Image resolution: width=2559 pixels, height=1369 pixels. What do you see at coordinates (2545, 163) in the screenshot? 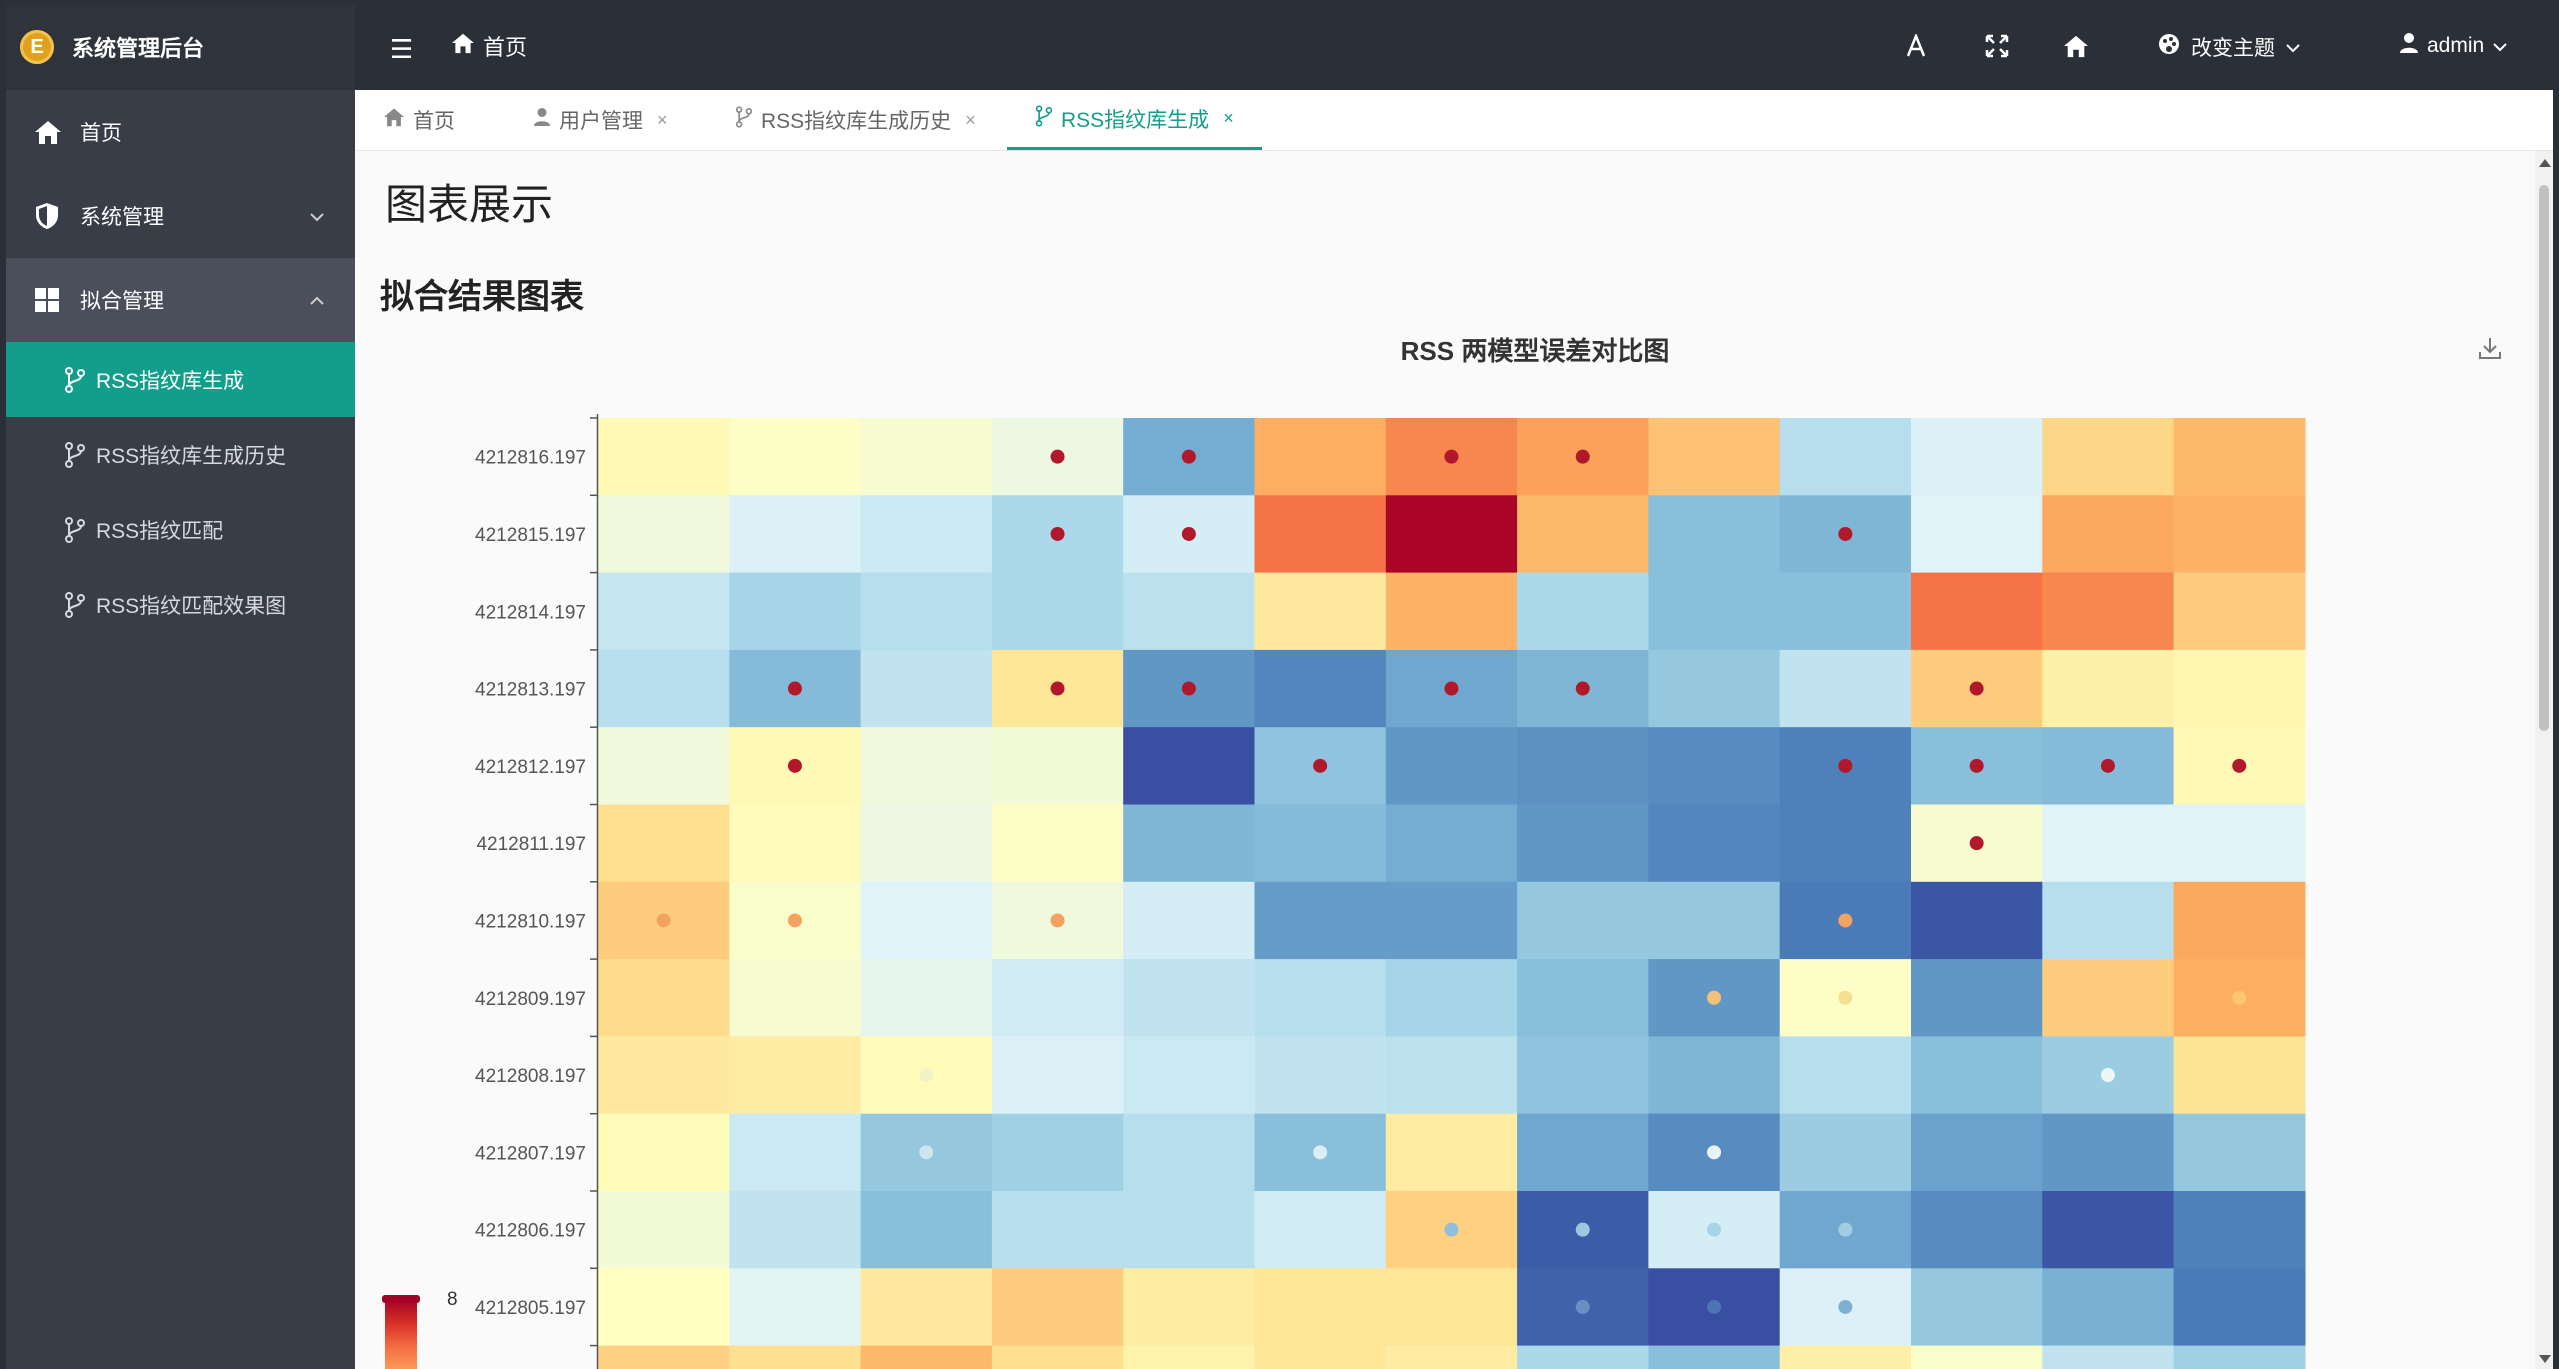
I see `scroll-up-arrow` at bounding box center [2545, 163].